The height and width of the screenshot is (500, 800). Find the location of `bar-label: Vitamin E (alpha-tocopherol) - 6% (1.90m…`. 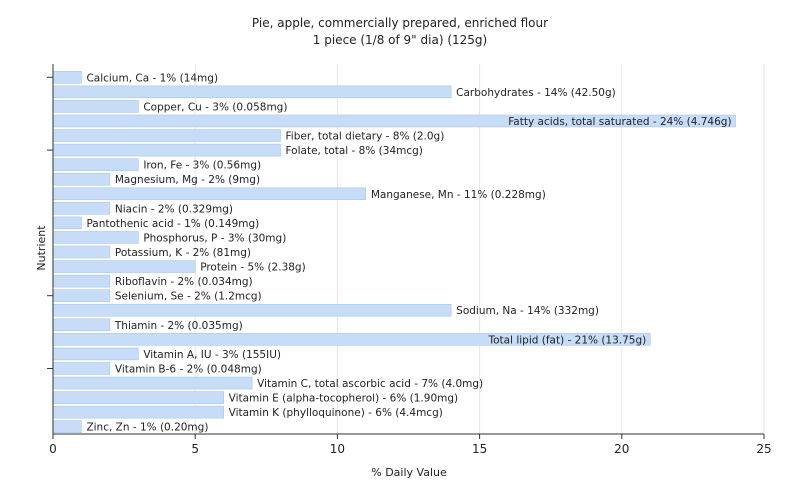

bar-label: Vitamin E (alpha-tocopherol) - 6% (1.90m… is located at coordinates (344, 399).